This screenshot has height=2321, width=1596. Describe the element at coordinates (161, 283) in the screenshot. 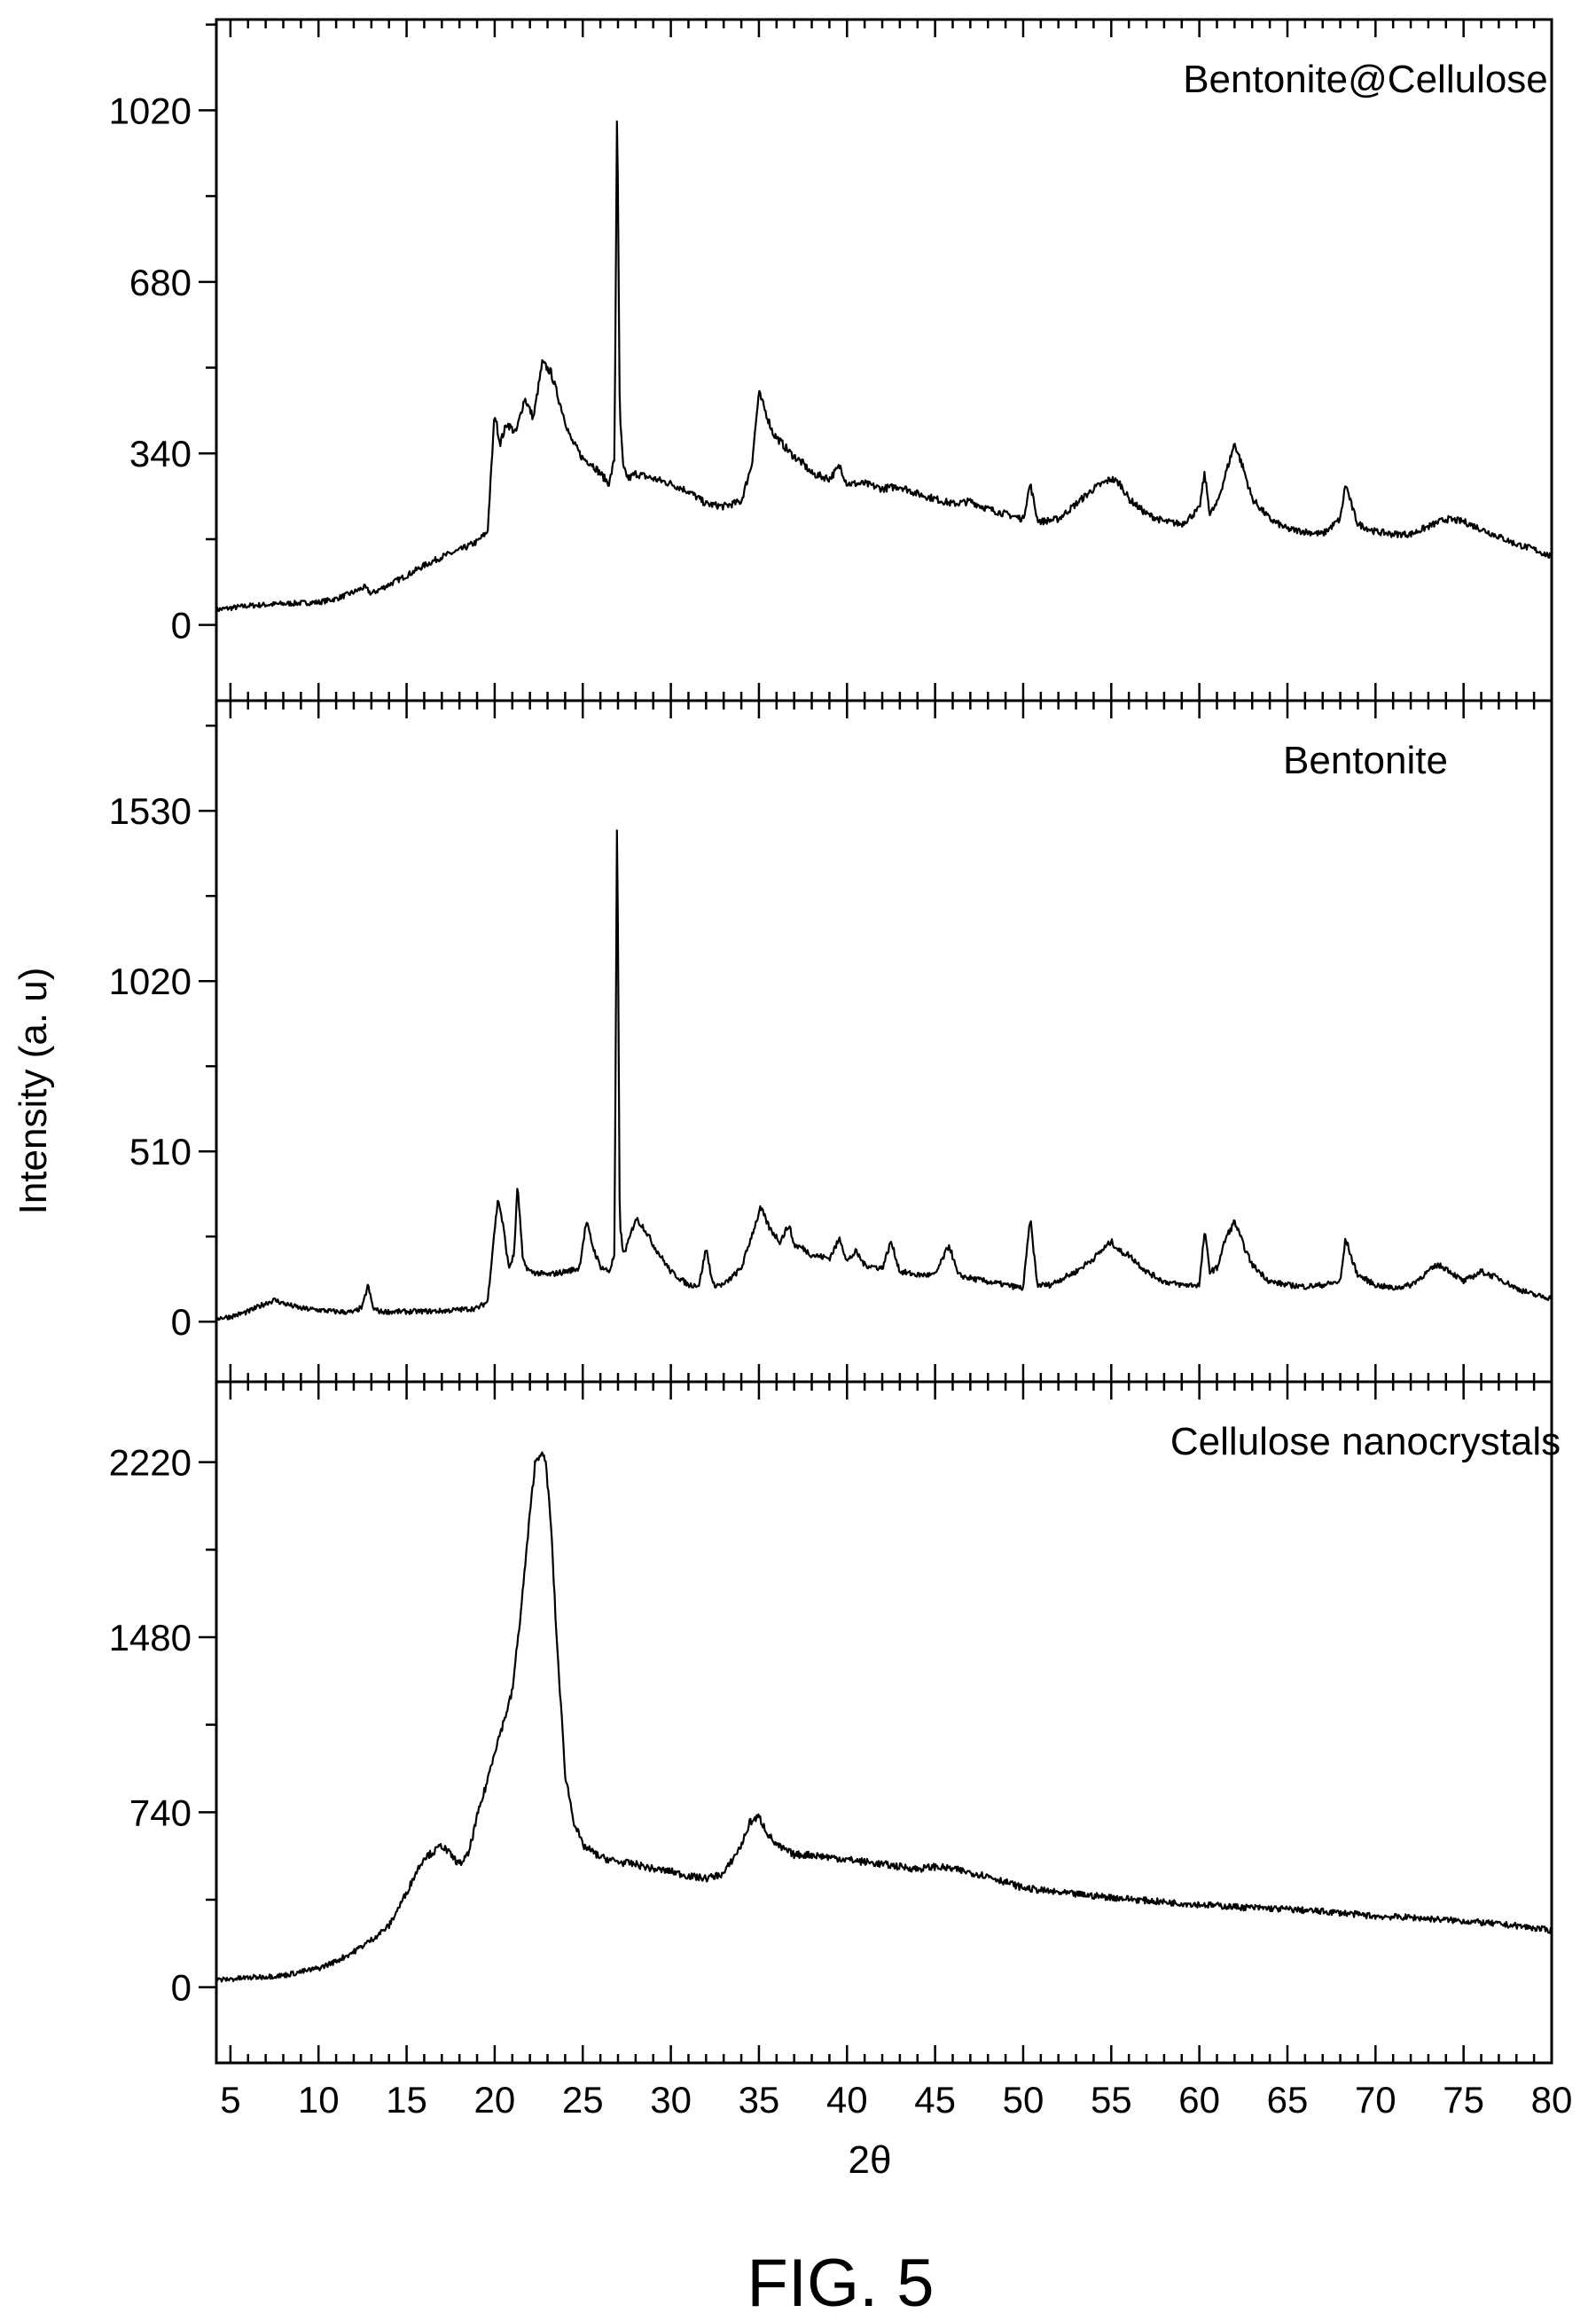

I see `y-tick-label: 680` at that location.